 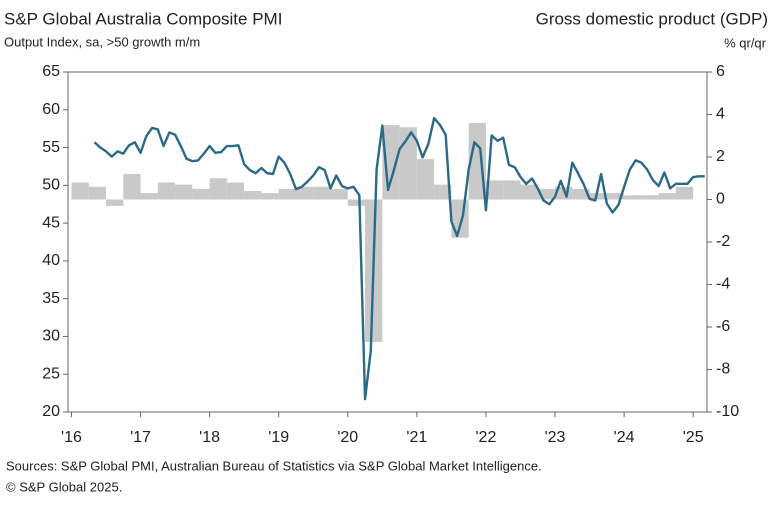 I want to click on y-tick-label: 35, so click(x=51, y=298).